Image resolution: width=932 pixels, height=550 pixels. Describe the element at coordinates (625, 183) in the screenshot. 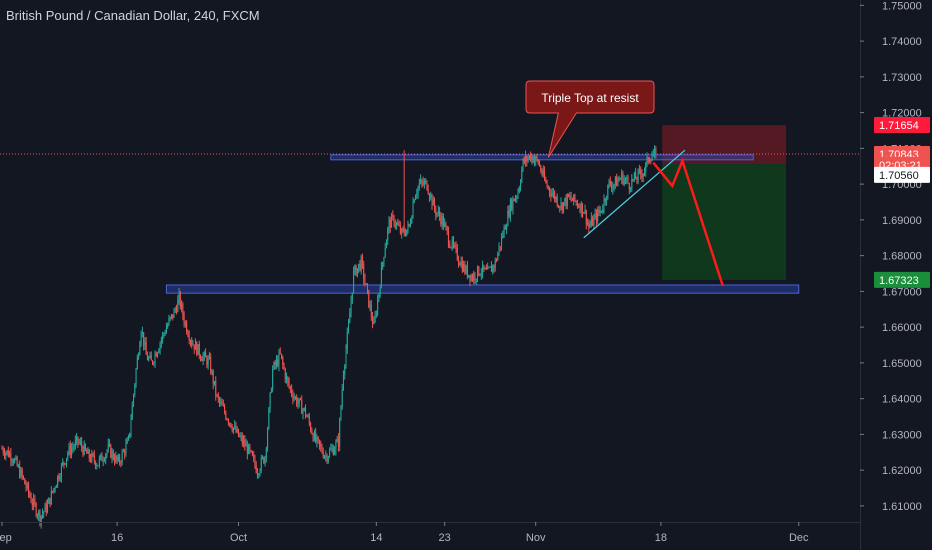

I see `overlay-layer: Triple Top at resist` at that location.